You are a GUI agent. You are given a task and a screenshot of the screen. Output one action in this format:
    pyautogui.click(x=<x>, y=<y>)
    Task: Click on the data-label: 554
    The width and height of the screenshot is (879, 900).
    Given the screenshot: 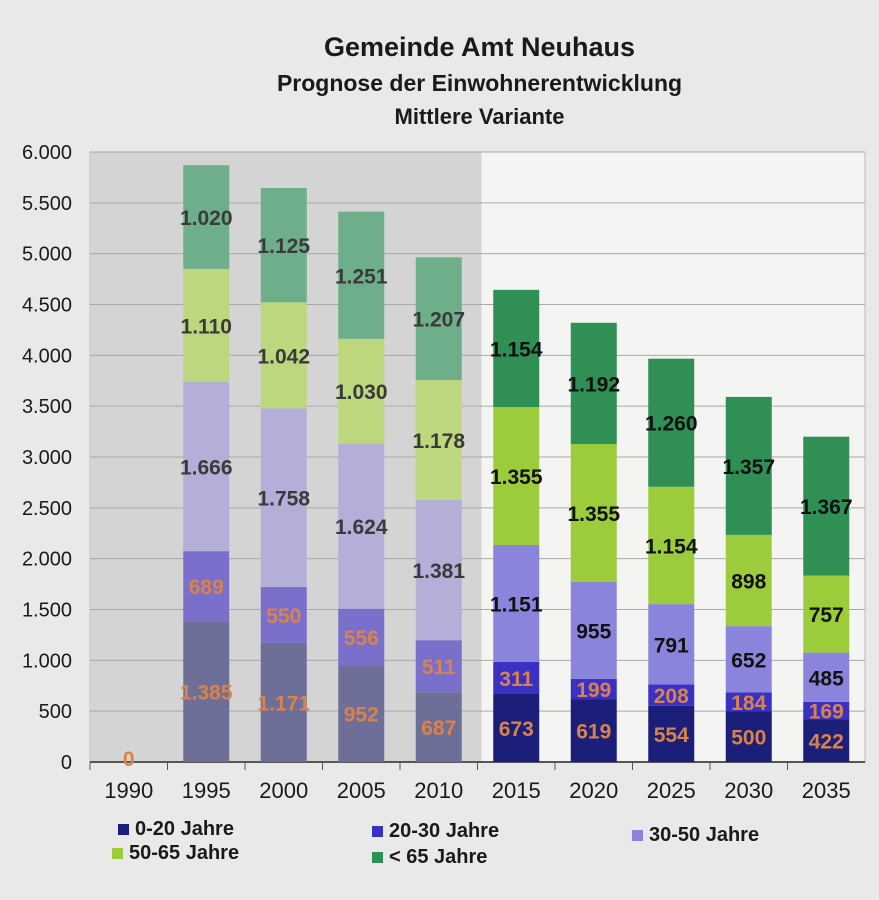 What is the action you would take?
    pyautogui.click(x=671, y=735)
    